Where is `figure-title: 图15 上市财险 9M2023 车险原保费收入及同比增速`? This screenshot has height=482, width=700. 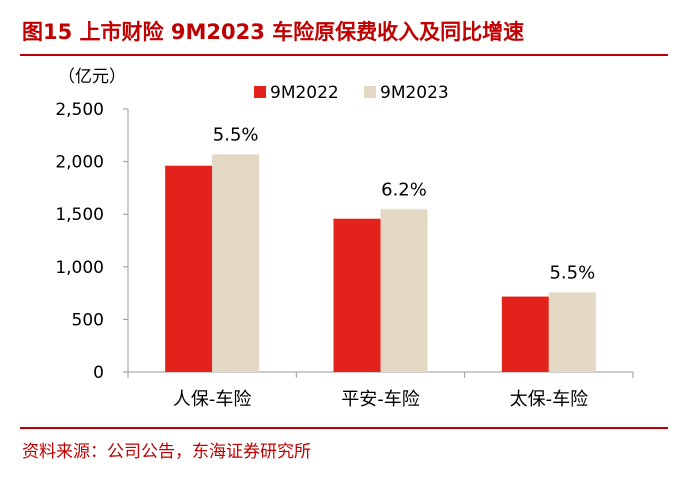
figure-title: 图15 上市财险 9M2023 车险原保费收入及同比增速 is located at coordinates (273, 32).